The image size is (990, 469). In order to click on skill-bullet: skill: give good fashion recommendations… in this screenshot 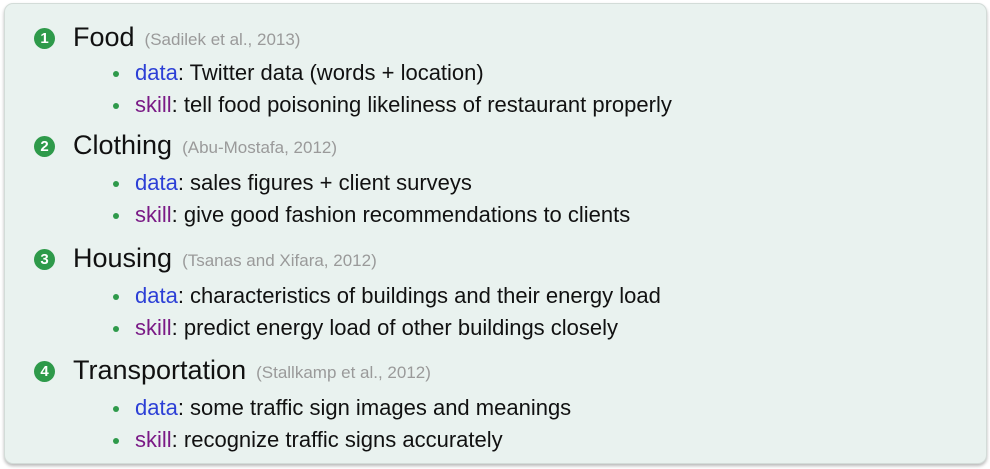, I will do `click(371, 215)`.